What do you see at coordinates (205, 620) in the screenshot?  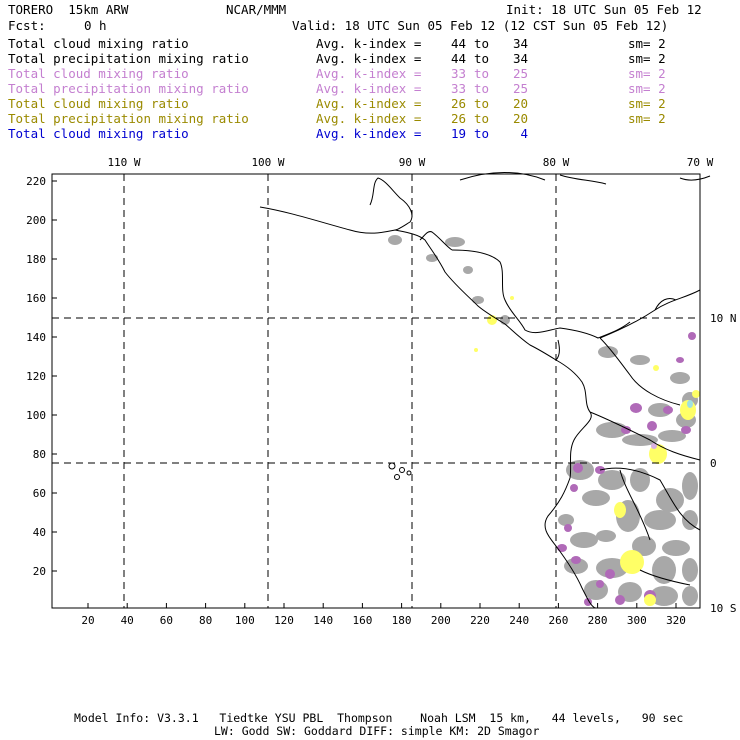 I see `grid-x-tick-label: 80` at bounding box center [205, 620].